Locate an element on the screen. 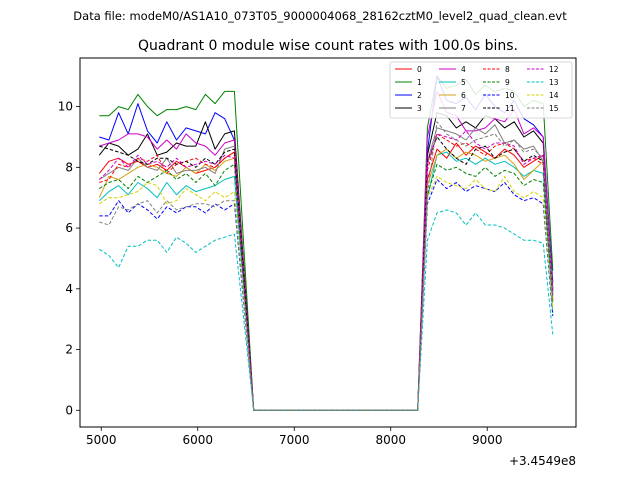 This screenshot has width=640, height=480. legend-label-13: 13 is located at coordinates (554, 82).